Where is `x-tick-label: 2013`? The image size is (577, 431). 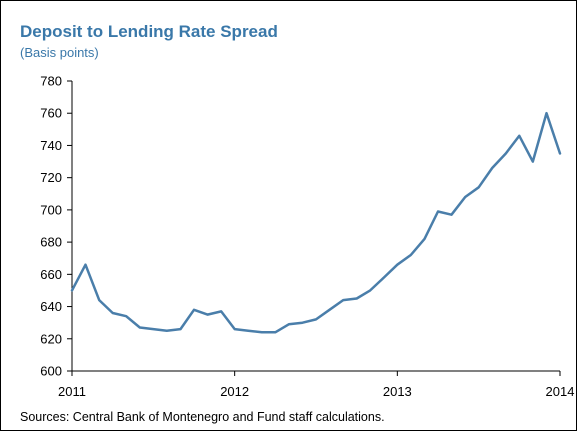 x-tick-label: 2013 is located at coordinates (397, 391).